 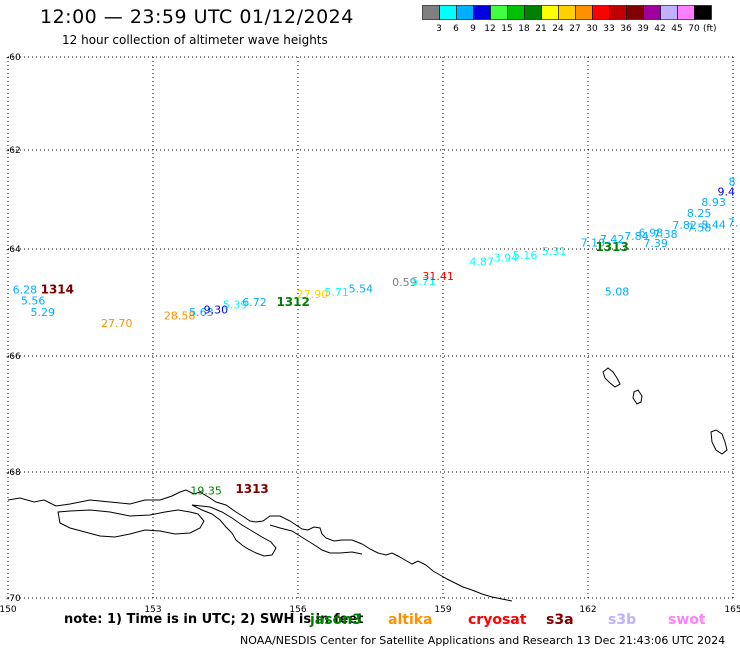 What do you see at coordinates (593, 243) in the screenshot?
I see `wave-height-label: 7.10` at bounding box center [593, 243].